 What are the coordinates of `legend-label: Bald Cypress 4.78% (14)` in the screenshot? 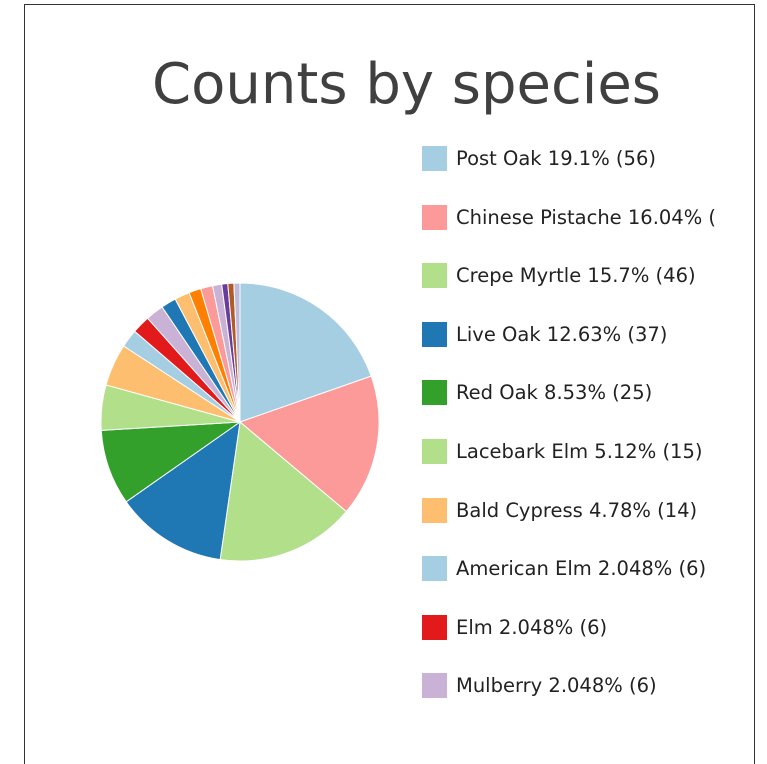 It's located at (577, 510).